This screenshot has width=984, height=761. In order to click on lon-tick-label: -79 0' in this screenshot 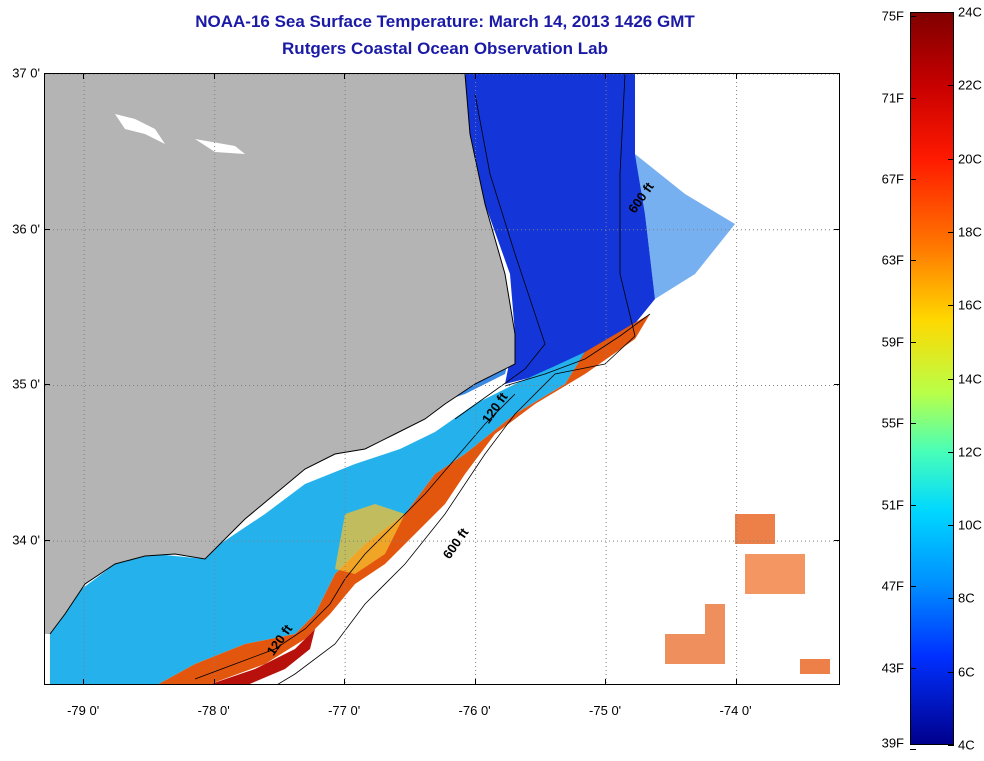, I will do `click(83, 710)`.